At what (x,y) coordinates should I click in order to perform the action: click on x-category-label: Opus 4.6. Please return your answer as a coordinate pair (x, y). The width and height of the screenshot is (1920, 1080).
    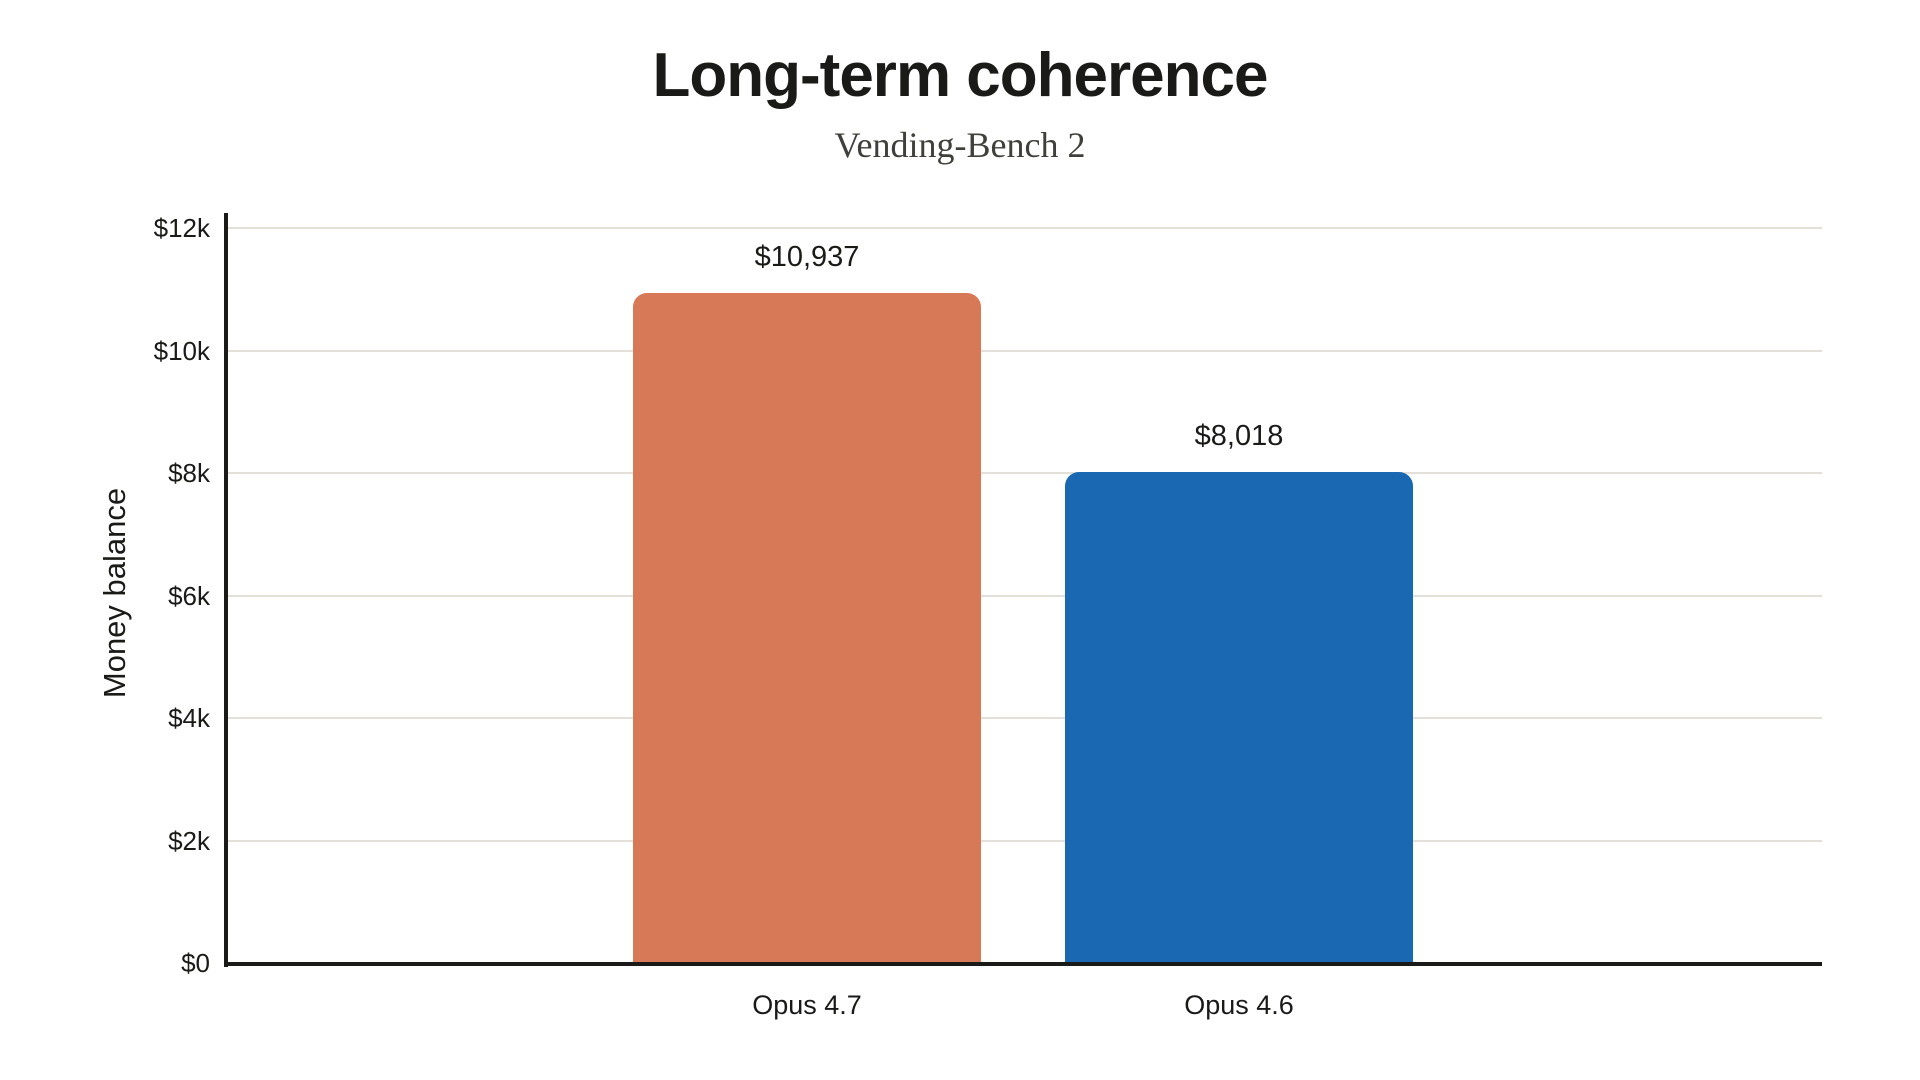
    Looking at the image, I should click on (1239, 1005).